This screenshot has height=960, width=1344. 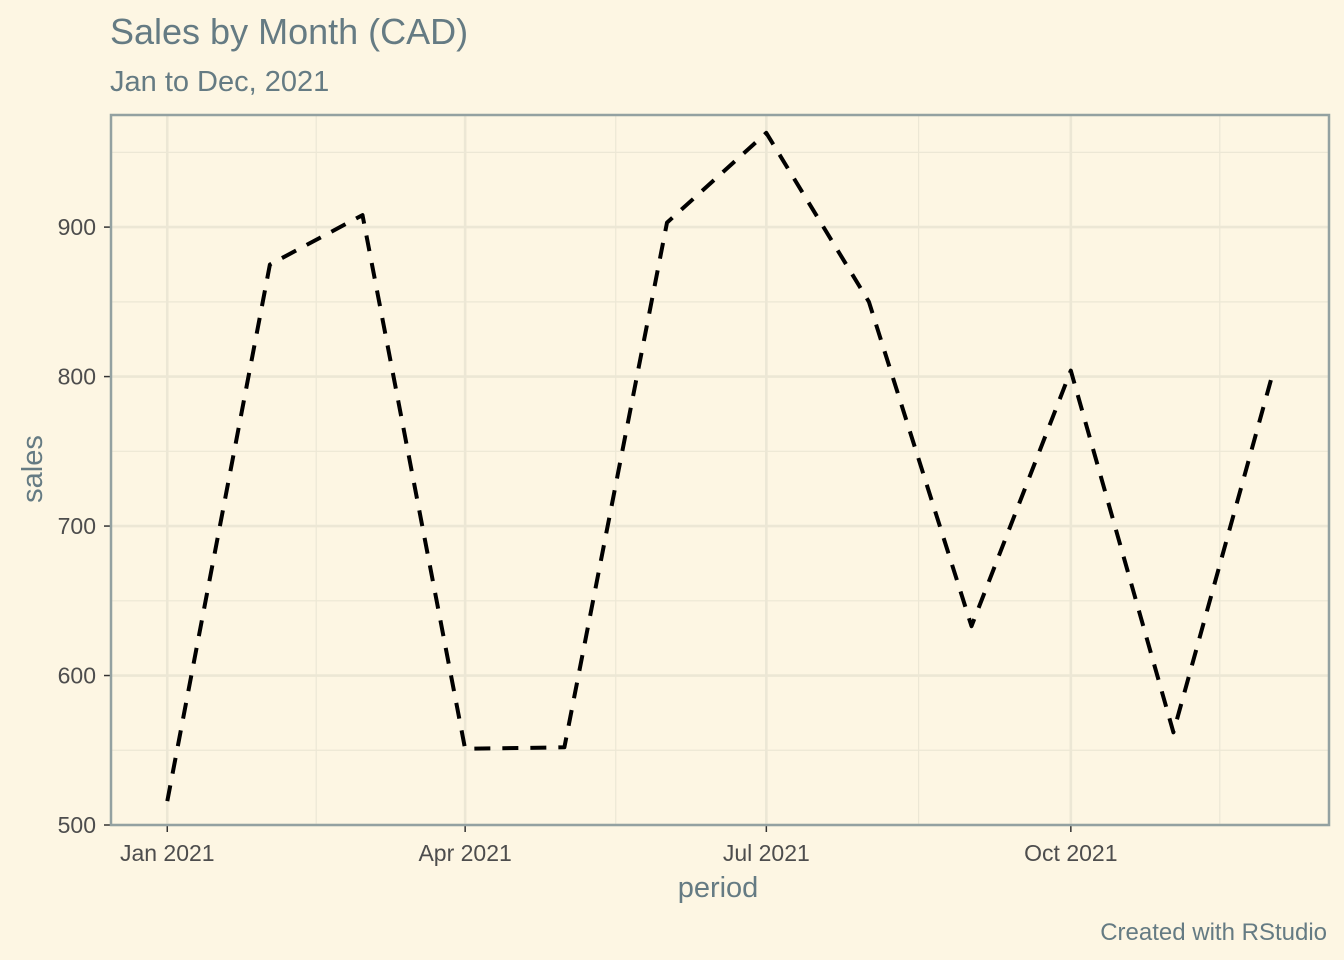 What do you see at coordinates (77, 227) in the screenshot?
I see `y-tick-label: 900` at bounding box center [77, 227].